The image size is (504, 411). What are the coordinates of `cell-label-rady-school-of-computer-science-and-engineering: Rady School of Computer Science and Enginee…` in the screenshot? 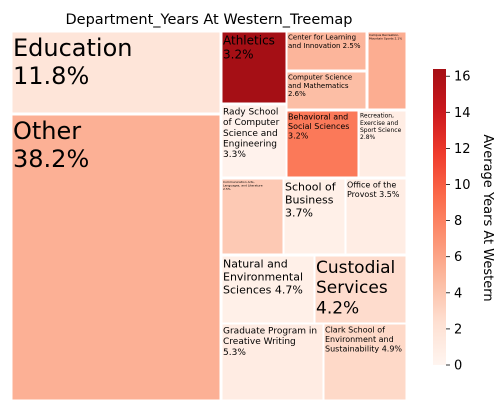 It's located at (251, 134).